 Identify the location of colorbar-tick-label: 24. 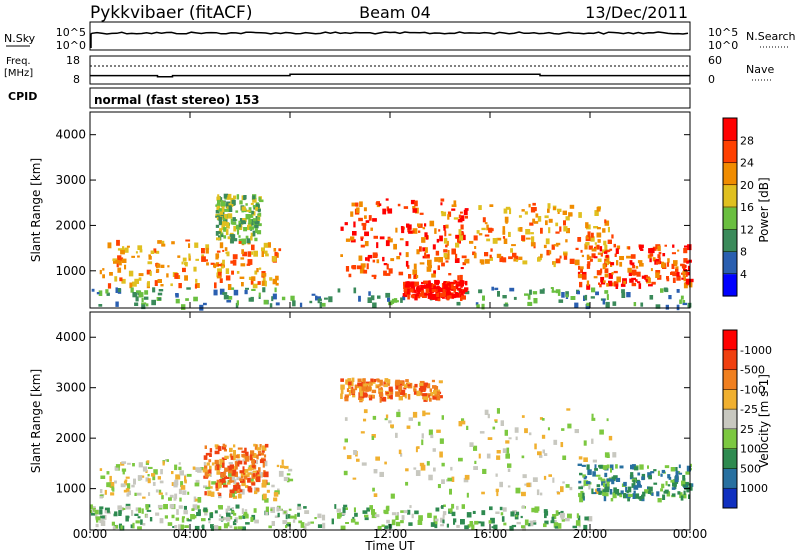
(747, 163).